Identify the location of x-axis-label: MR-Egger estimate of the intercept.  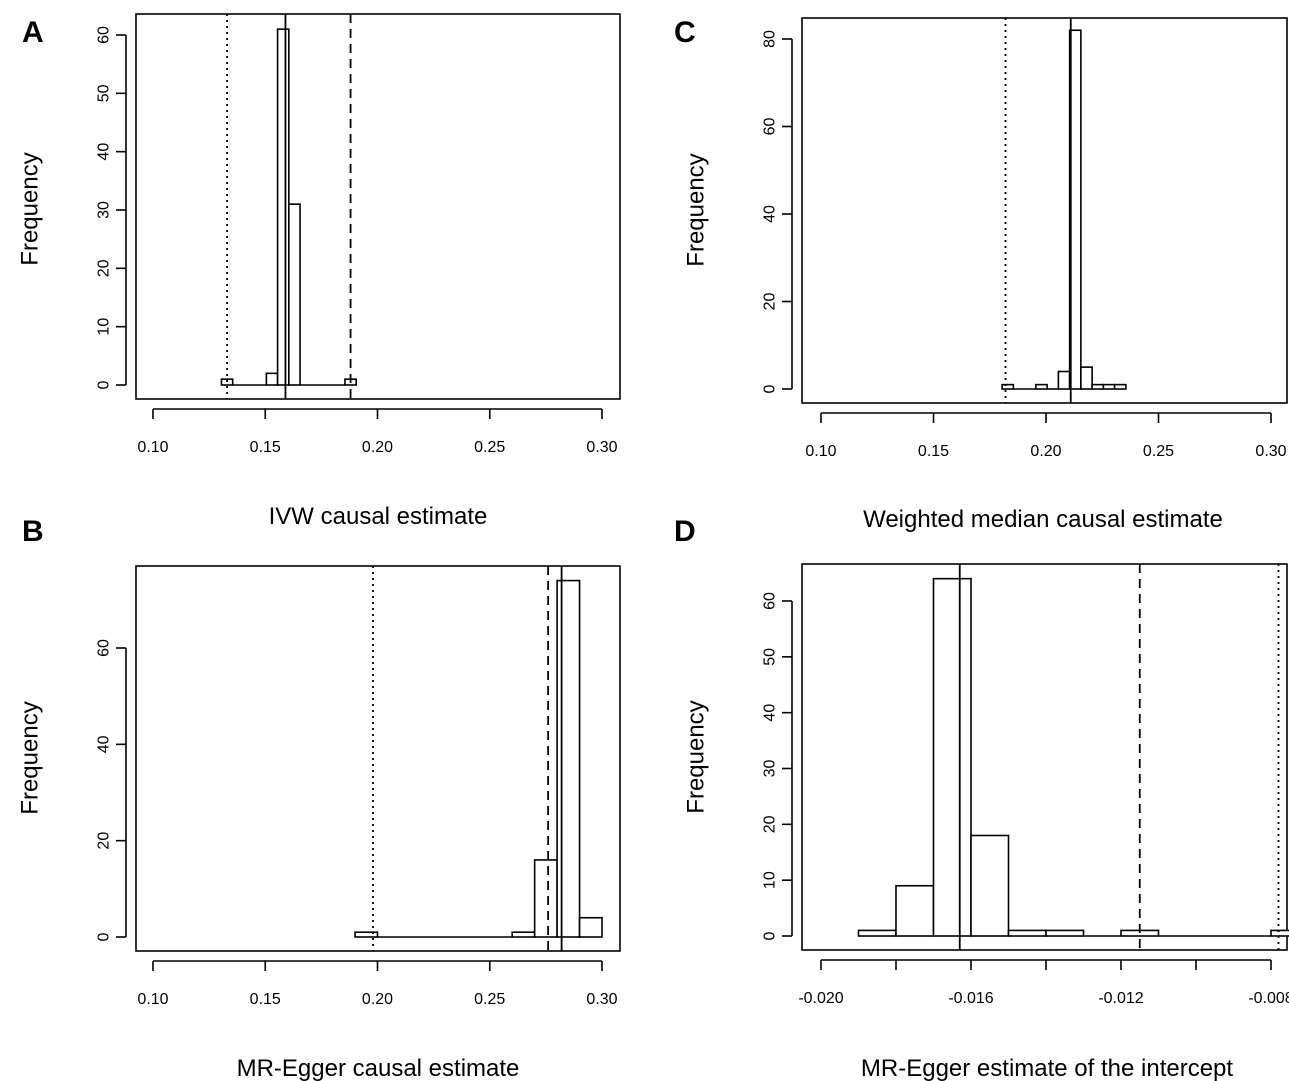
(1047, 1068).